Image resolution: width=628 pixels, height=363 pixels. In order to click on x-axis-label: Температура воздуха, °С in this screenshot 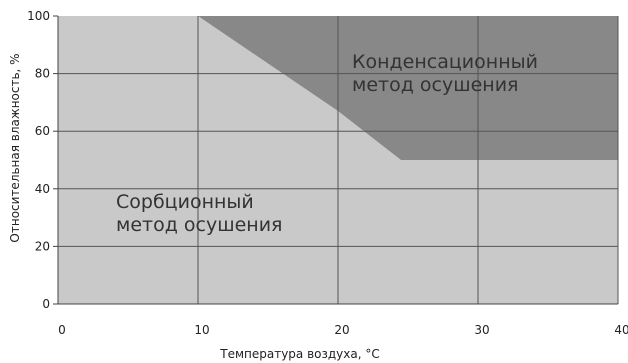, I will do `click(299, 354)`.